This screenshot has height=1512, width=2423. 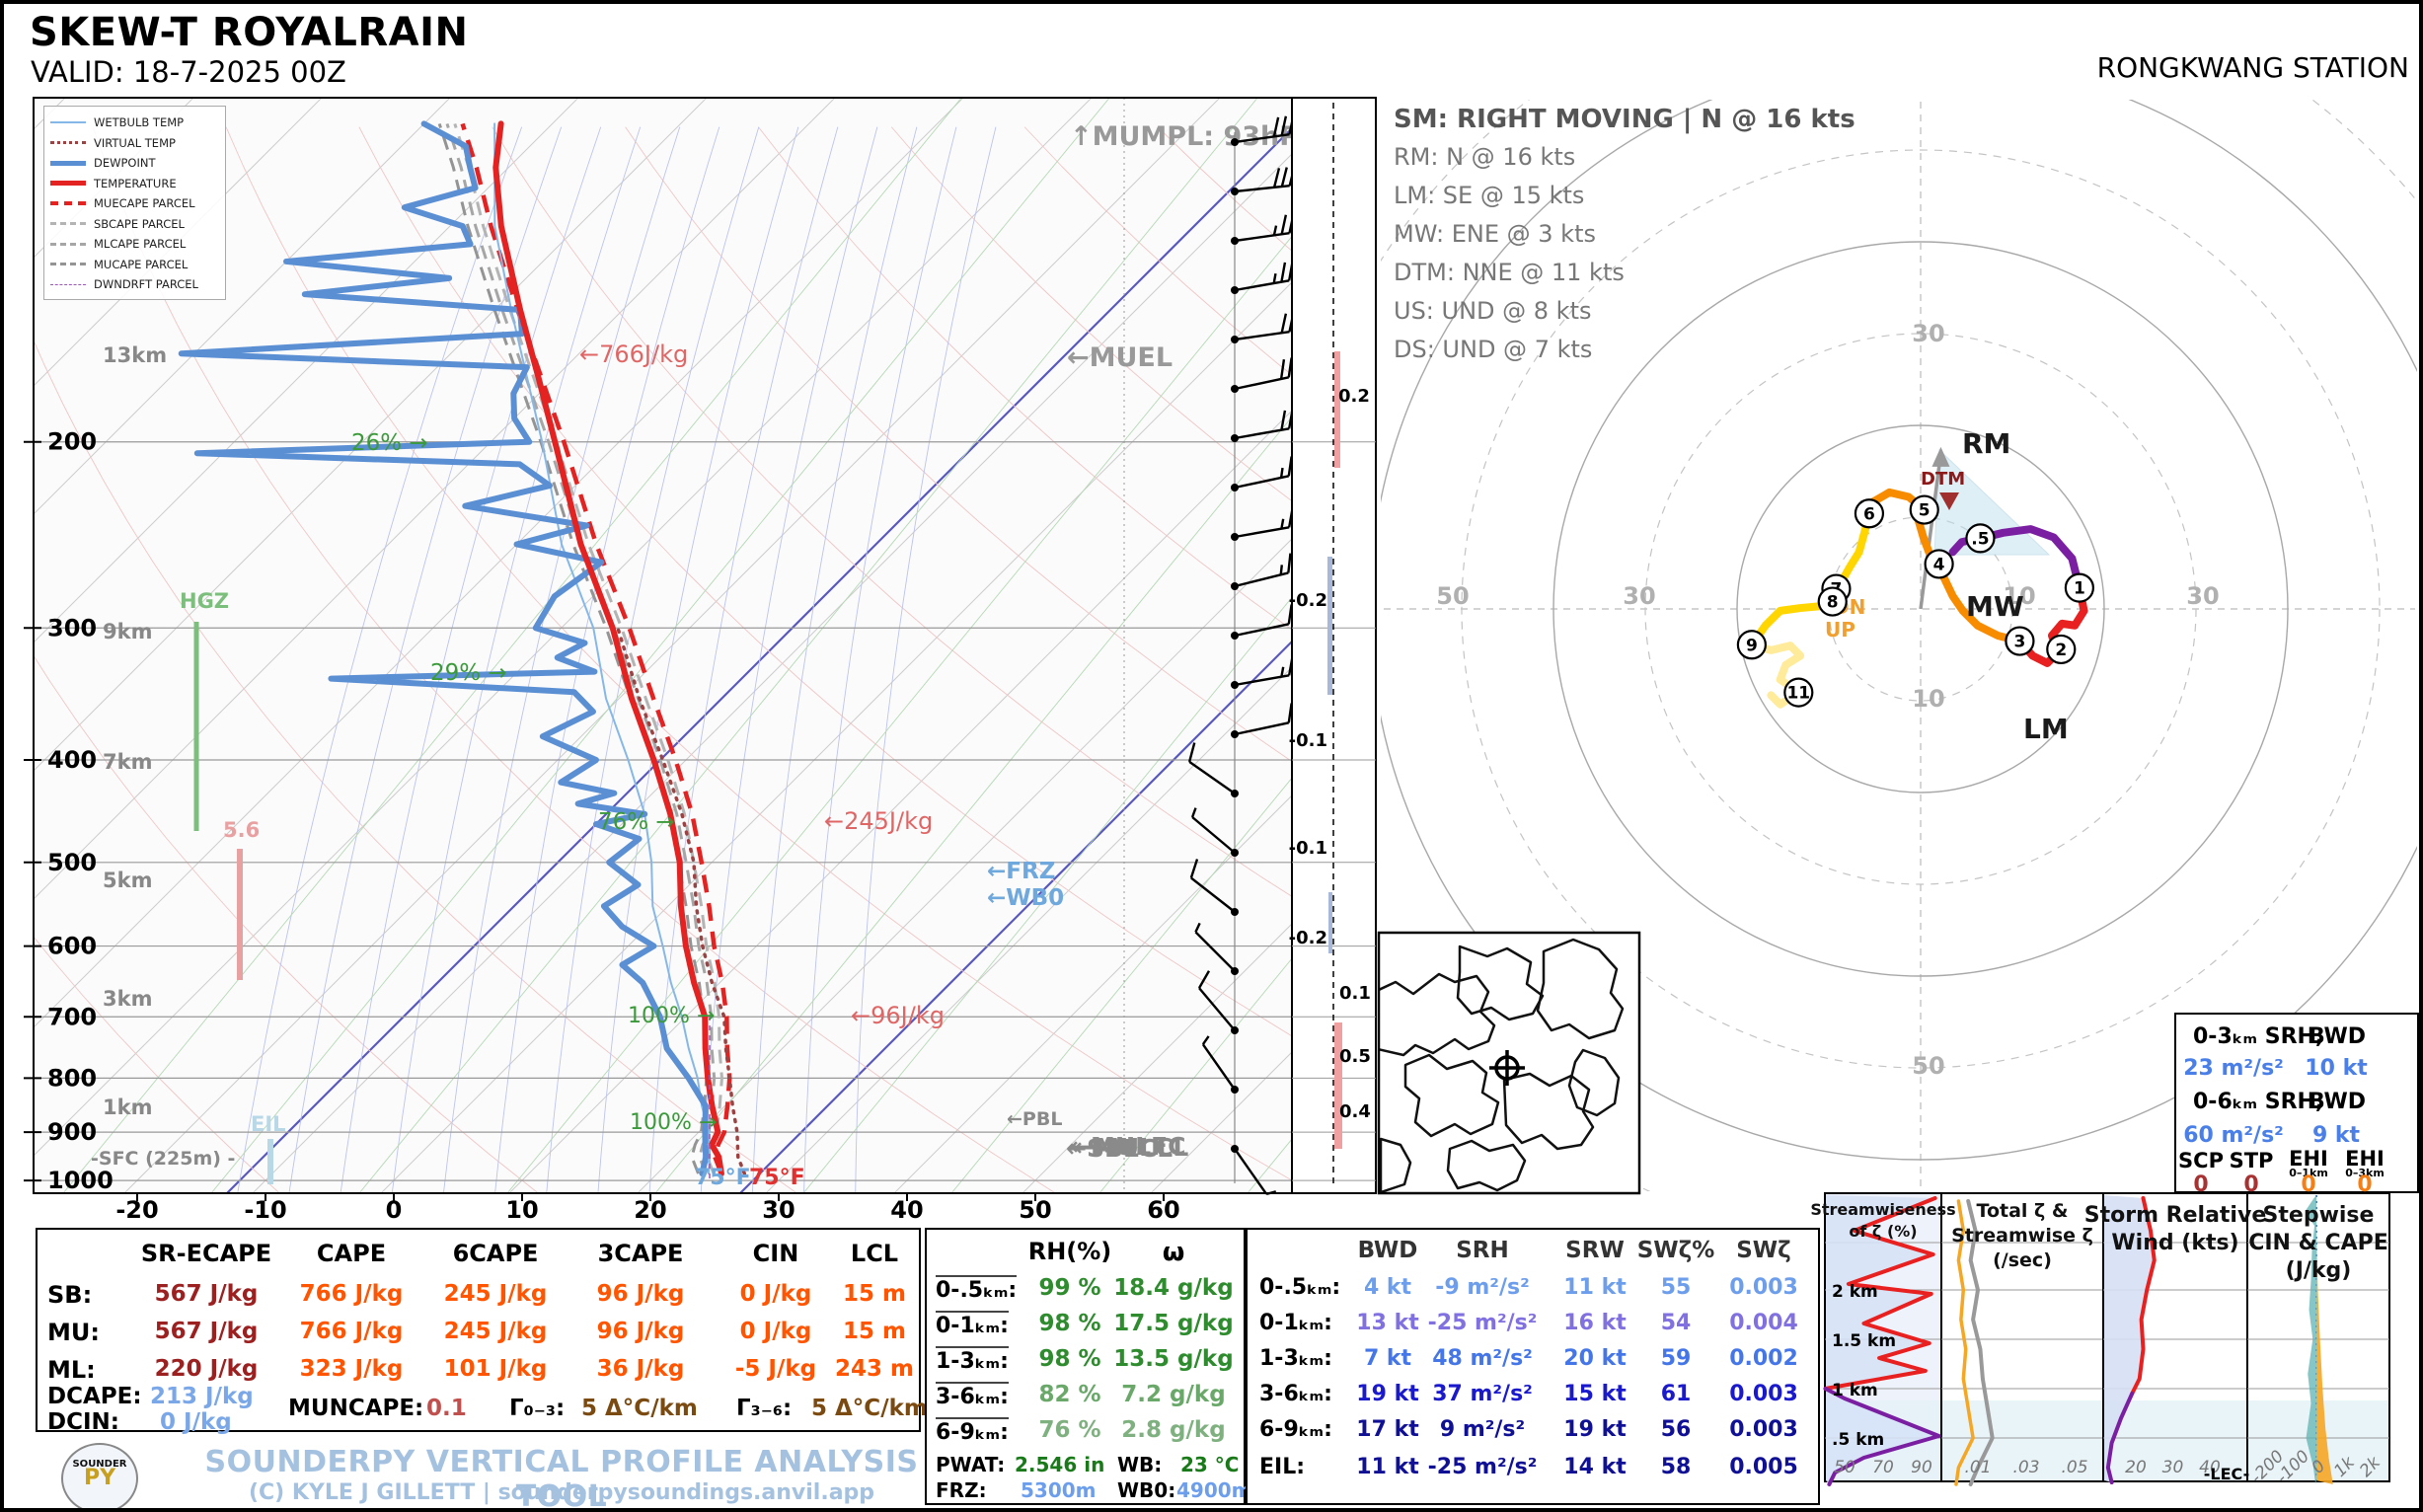 What do you see at coordinates (1676, 1358) in the screenshot?
I see `sw-pct-value: 59` at bounding box center [1676, 1358].